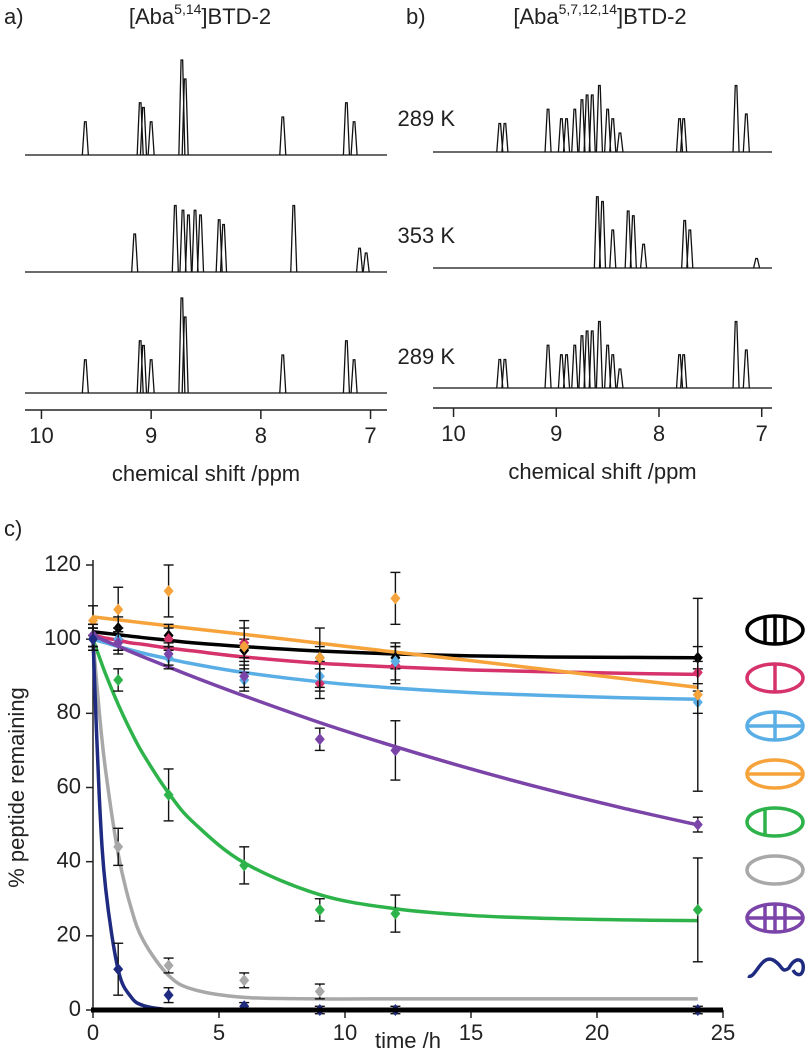  I want to click on y-tick-label: 40, so click(69, 859).